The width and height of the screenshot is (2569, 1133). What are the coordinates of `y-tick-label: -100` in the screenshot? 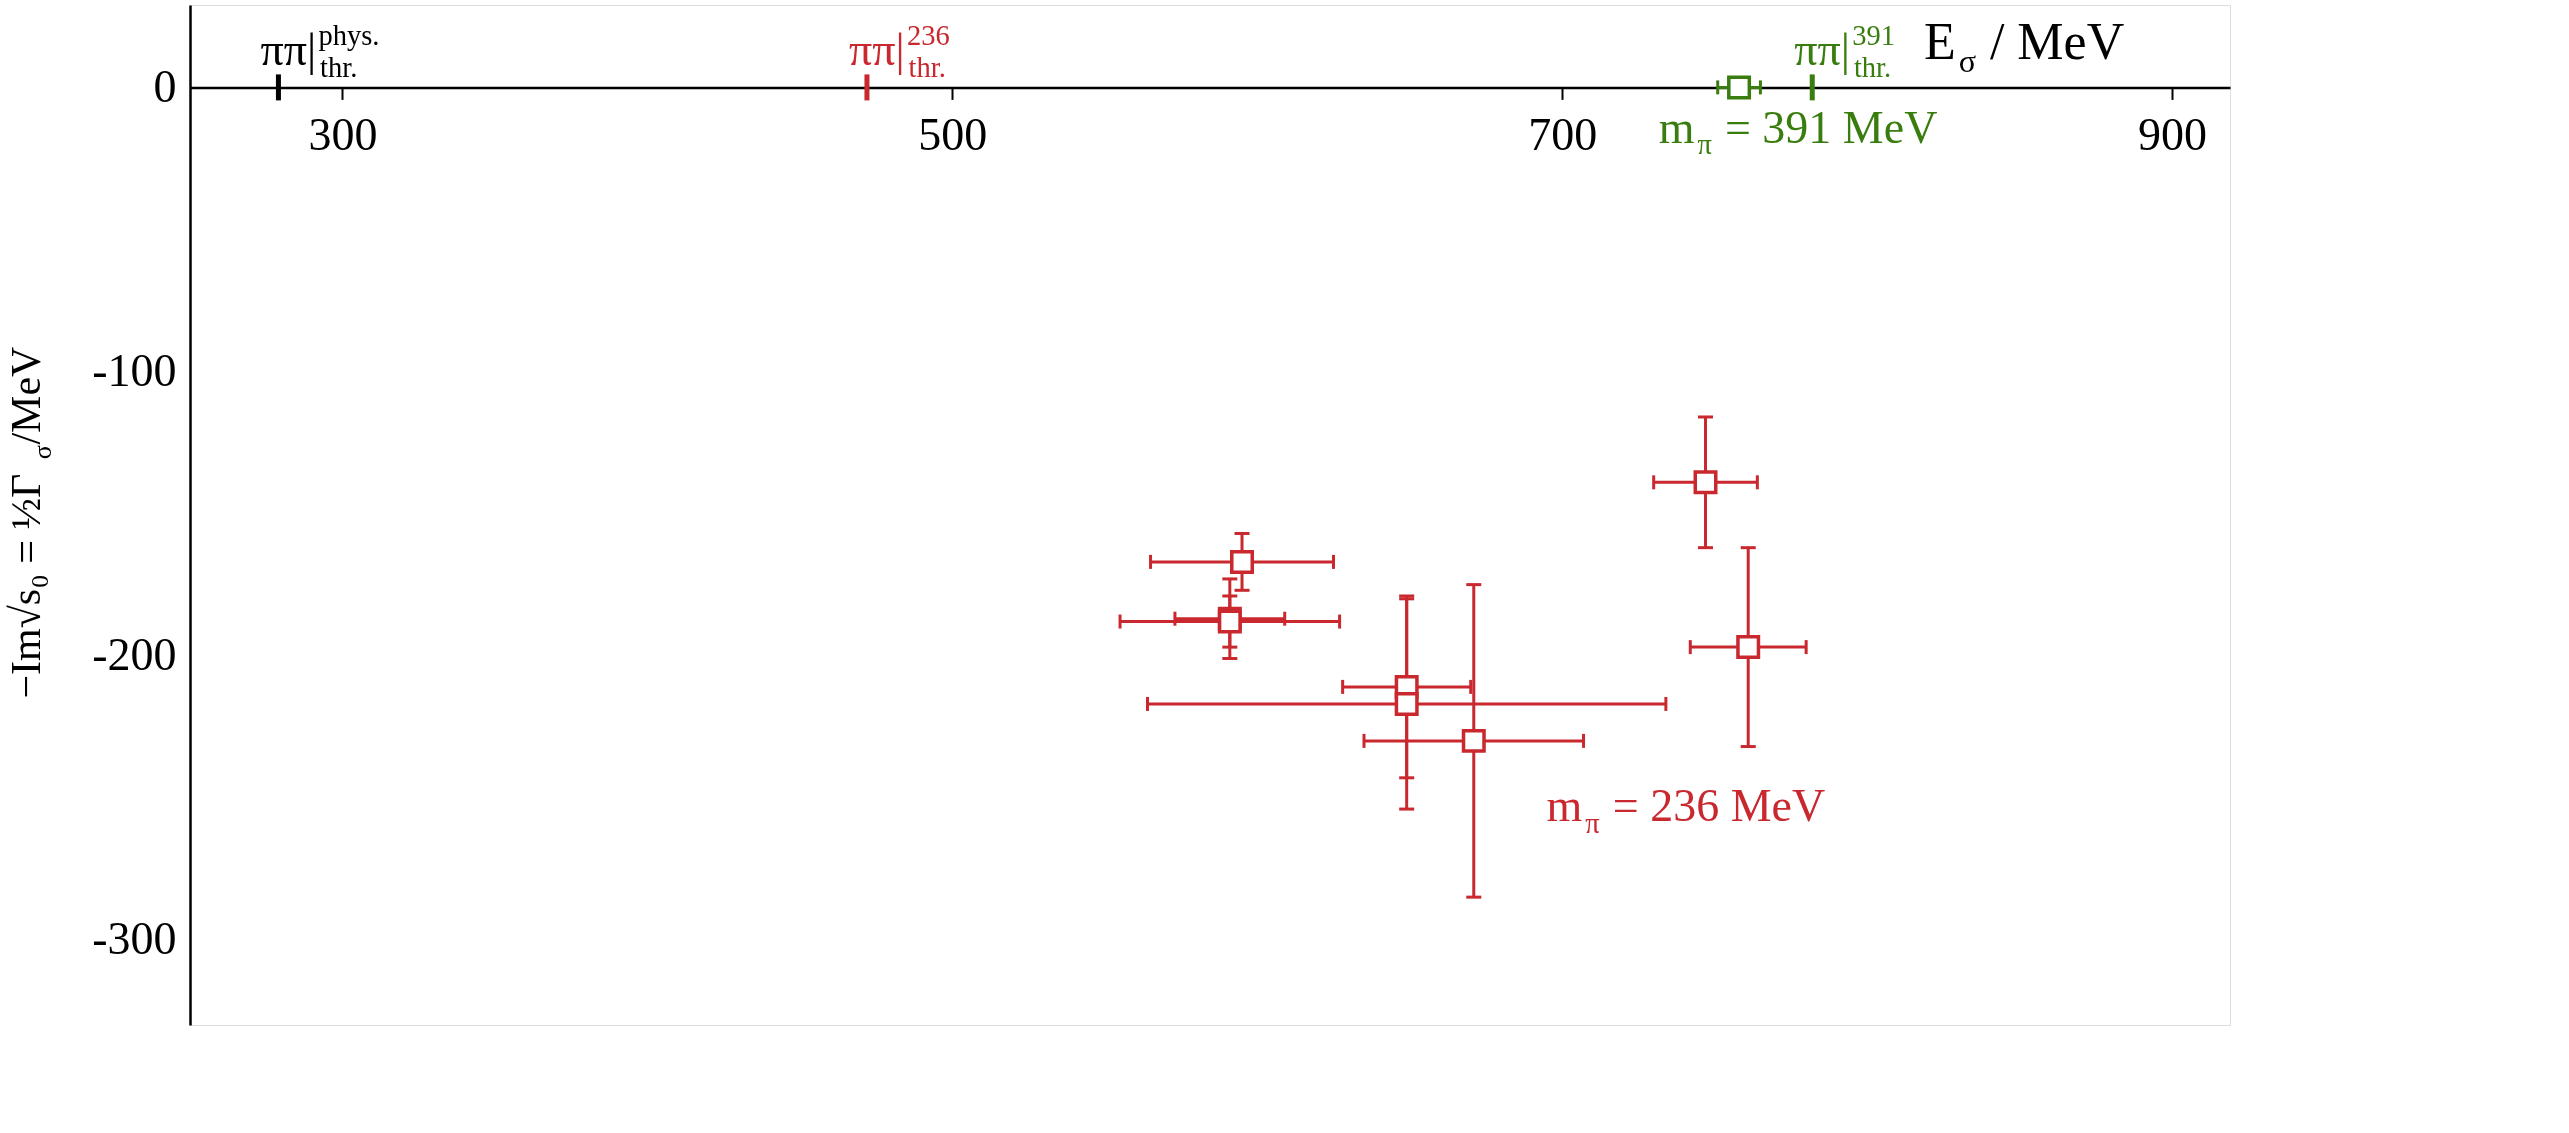 It's located at (134, 371).